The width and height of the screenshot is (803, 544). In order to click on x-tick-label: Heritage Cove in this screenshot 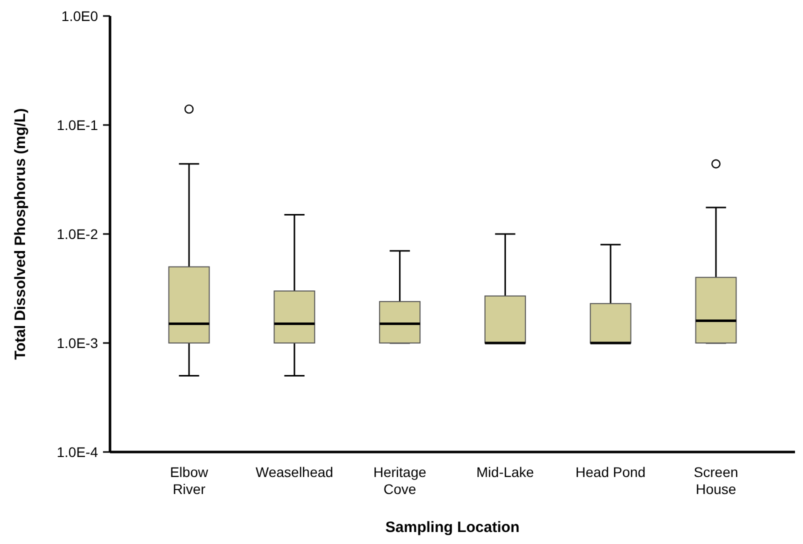, I will do `click(399, 480)`.